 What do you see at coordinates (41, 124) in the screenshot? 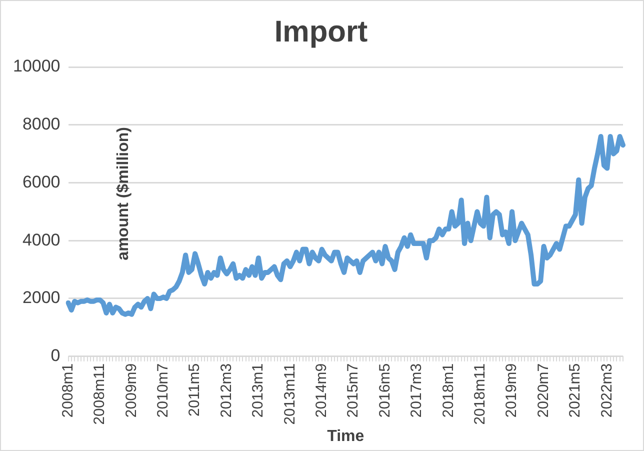
I see `y-tick-label: 8000` at bounding box center [41, 124].